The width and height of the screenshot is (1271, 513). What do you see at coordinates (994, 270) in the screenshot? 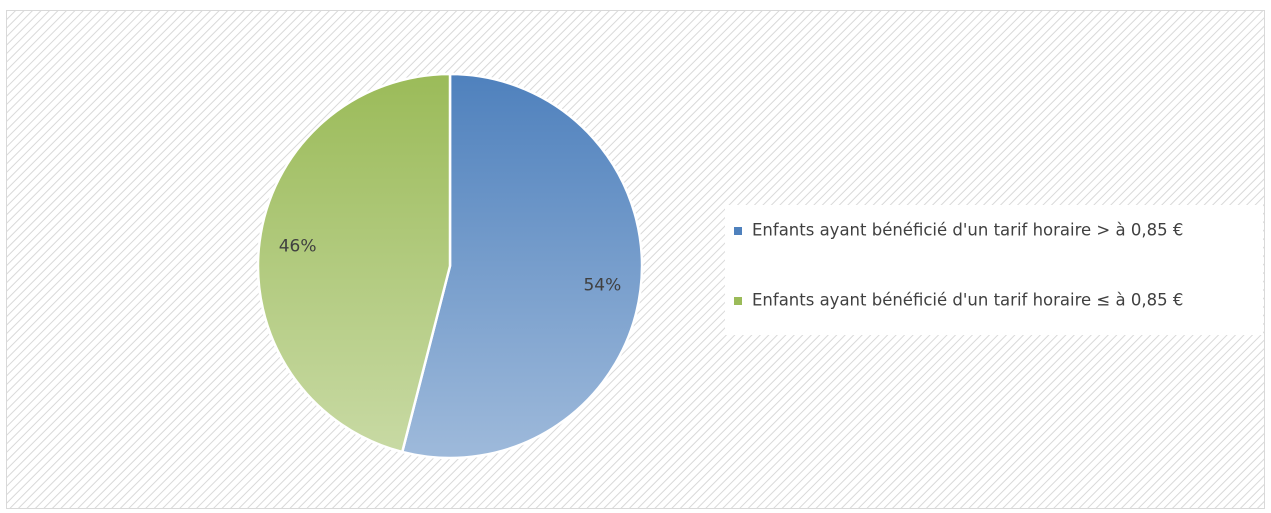
I see `legend-box` at bounding box center [994, 270].